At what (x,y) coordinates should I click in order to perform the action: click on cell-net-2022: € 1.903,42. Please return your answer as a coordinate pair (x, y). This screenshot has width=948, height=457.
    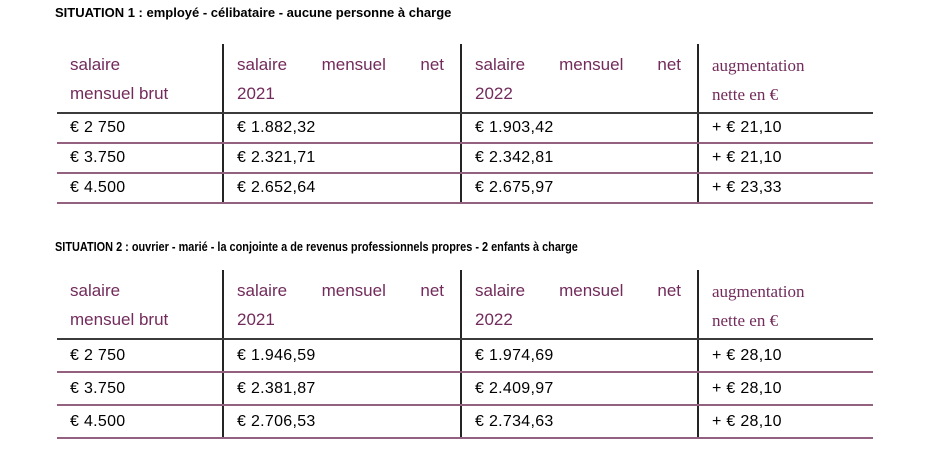
    Looking at the image, I should click on (578, 128).